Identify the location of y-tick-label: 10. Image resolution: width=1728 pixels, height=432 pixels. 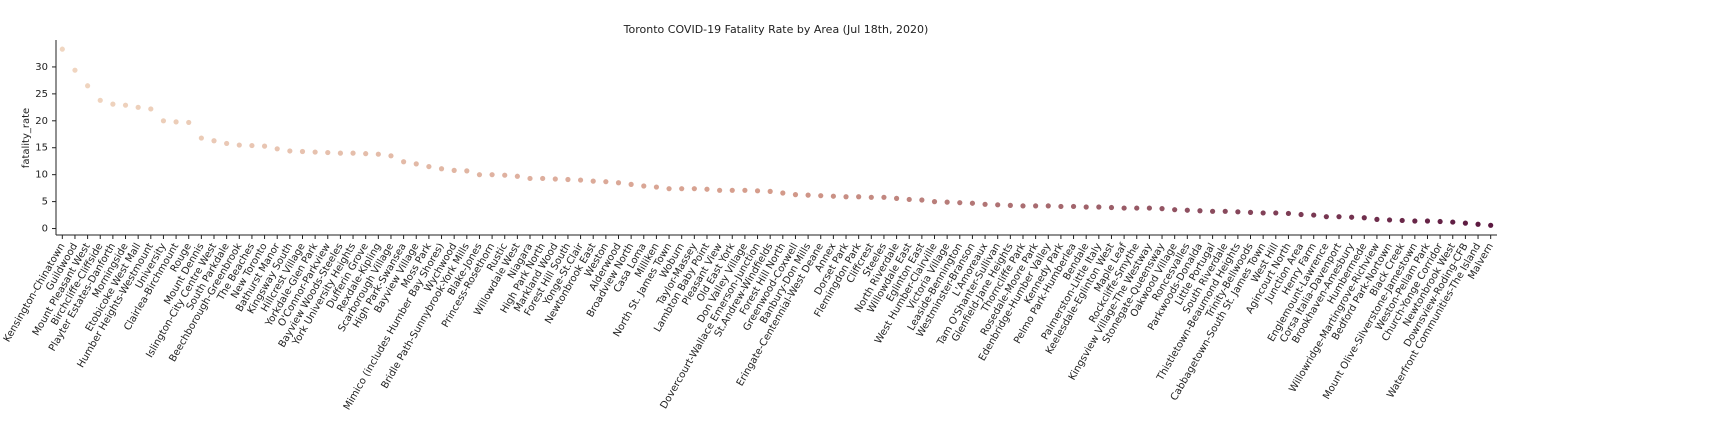
(41, 175).